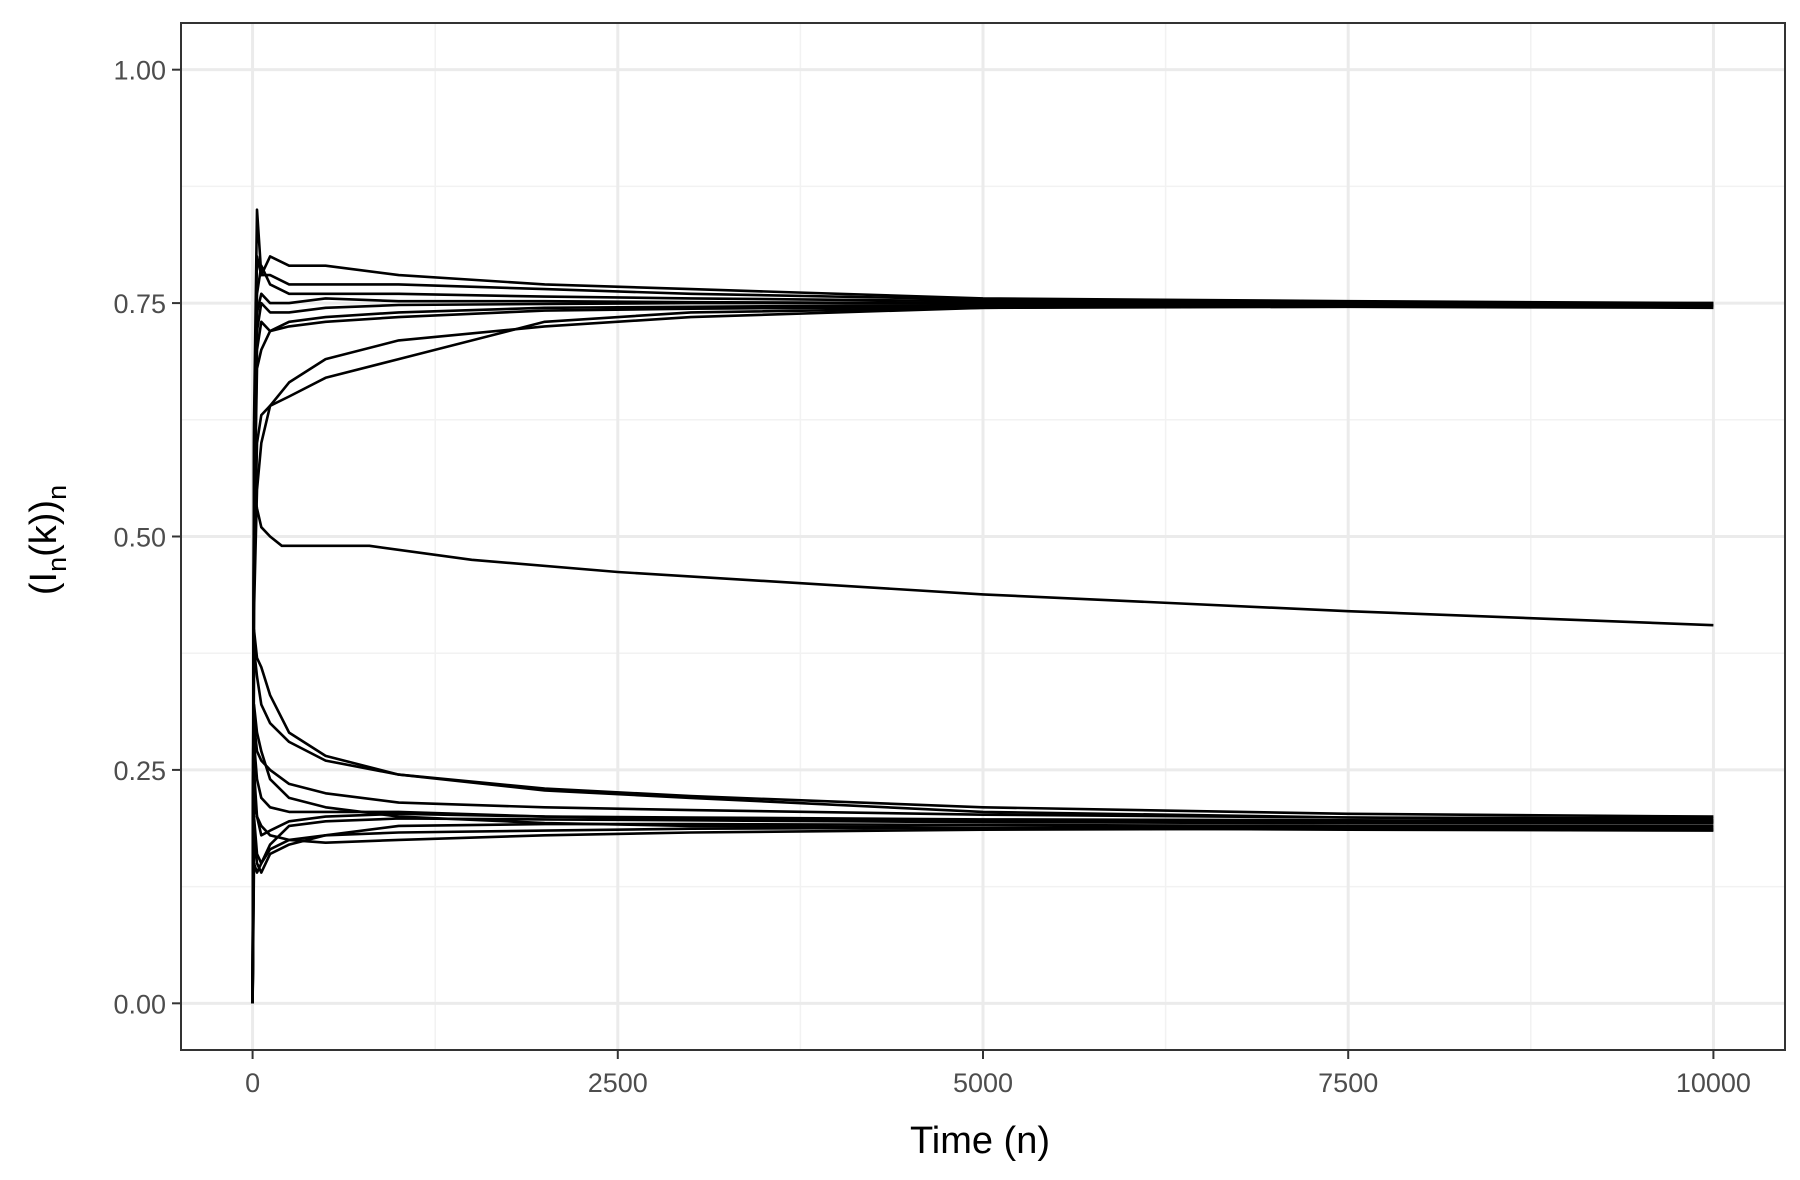  I want to click on y-tick-label: 0.25, so click(139, 771).